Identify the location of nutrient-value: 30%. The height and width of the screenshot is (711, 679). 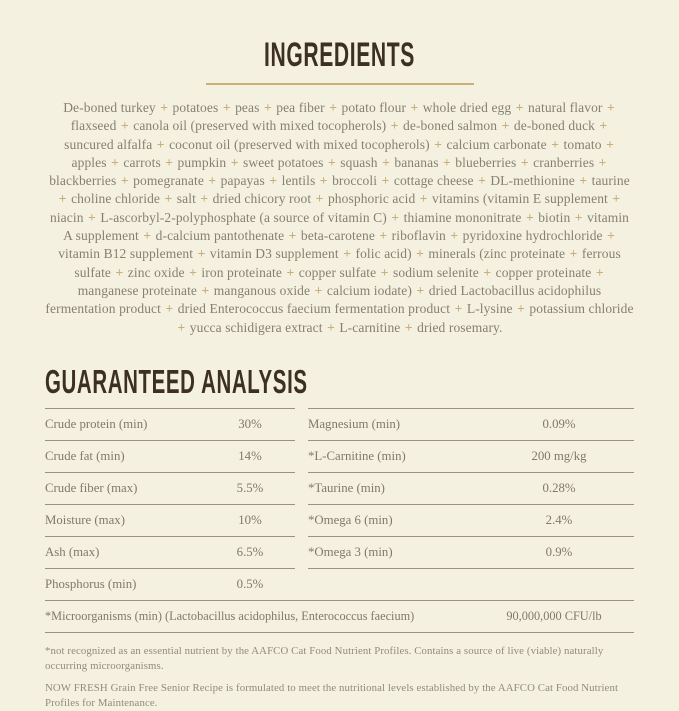
(250, 423).